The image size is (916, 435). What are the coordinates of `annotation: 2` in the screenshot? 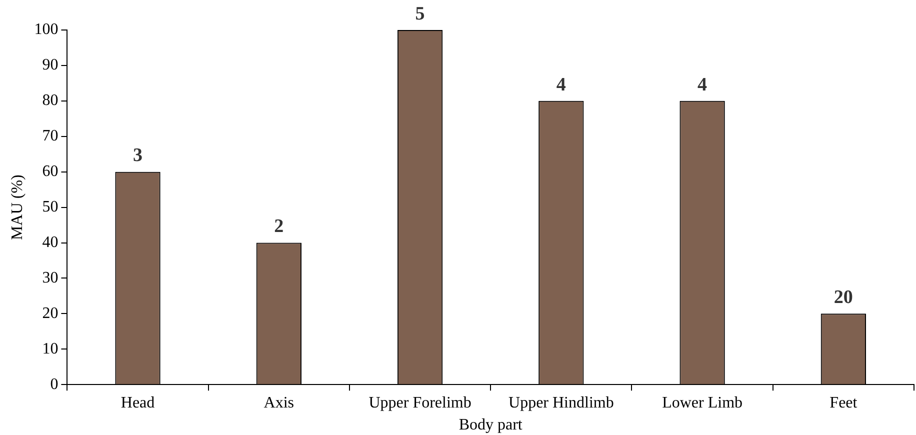 It's located at (279, 227).